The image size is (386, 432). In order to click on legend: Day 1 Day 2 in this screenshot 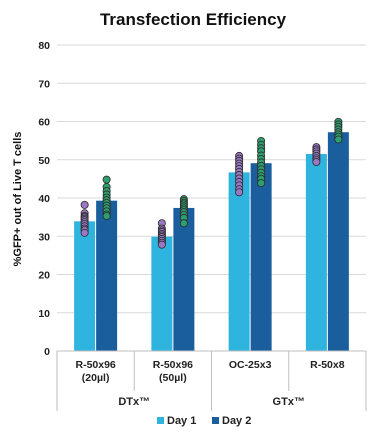, I will do `click(204, 421)`.